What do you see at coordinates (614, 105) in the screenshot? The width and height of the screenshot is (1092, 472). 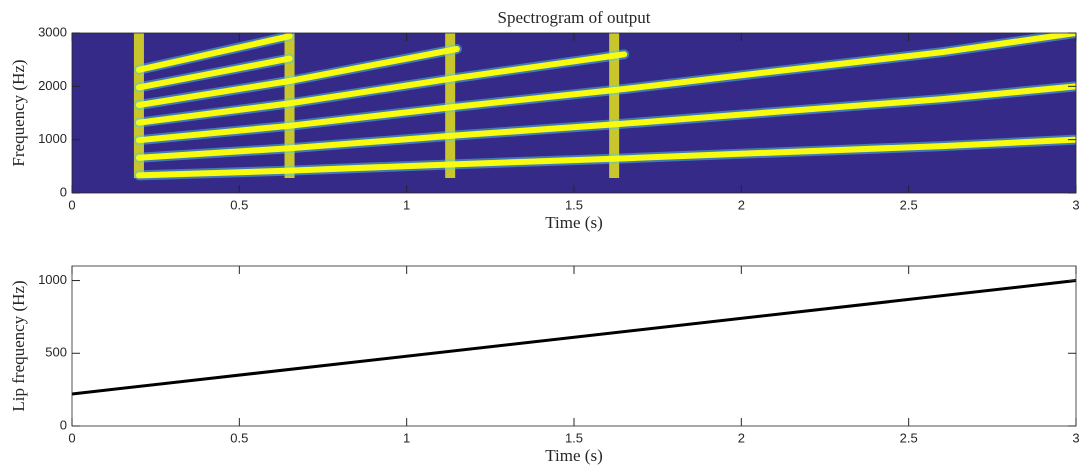 I see `onset-burst` at bounding box center [614, 105].